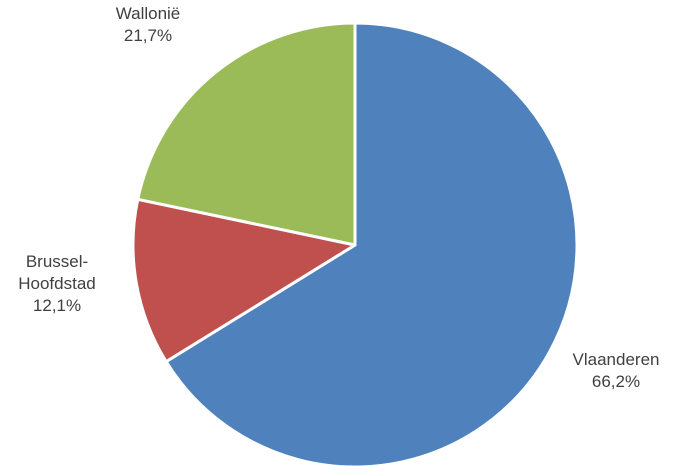  What do you see at coordinates (616, 359) in the screenshot?
I see `data-label-category: Vlaanderen` at bounding box center [616, 359].